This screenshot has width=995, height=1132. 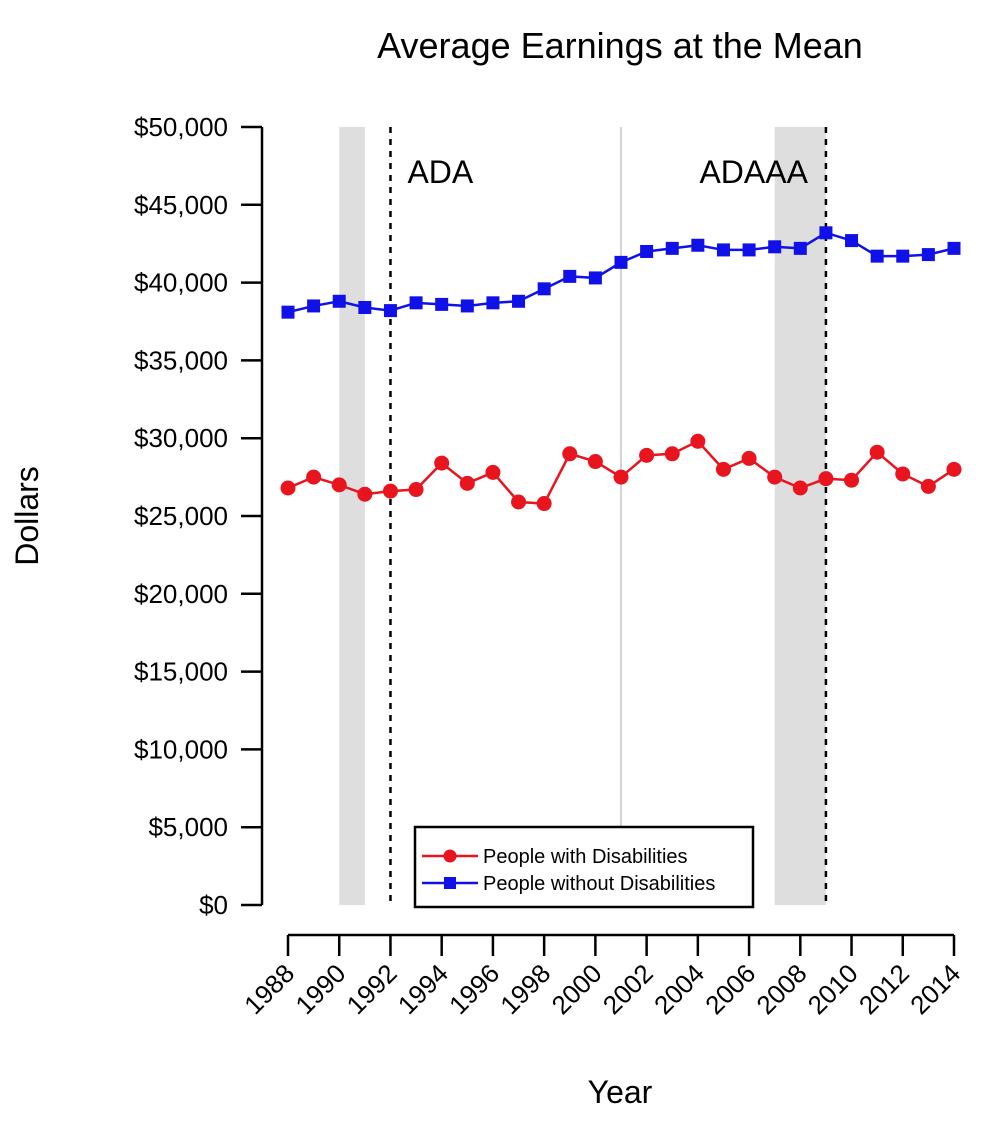 What do you see at coordinates (181, 438) in the screenshot?
I see `y-tick-label: $30,000` at bounding box center [181, 438].